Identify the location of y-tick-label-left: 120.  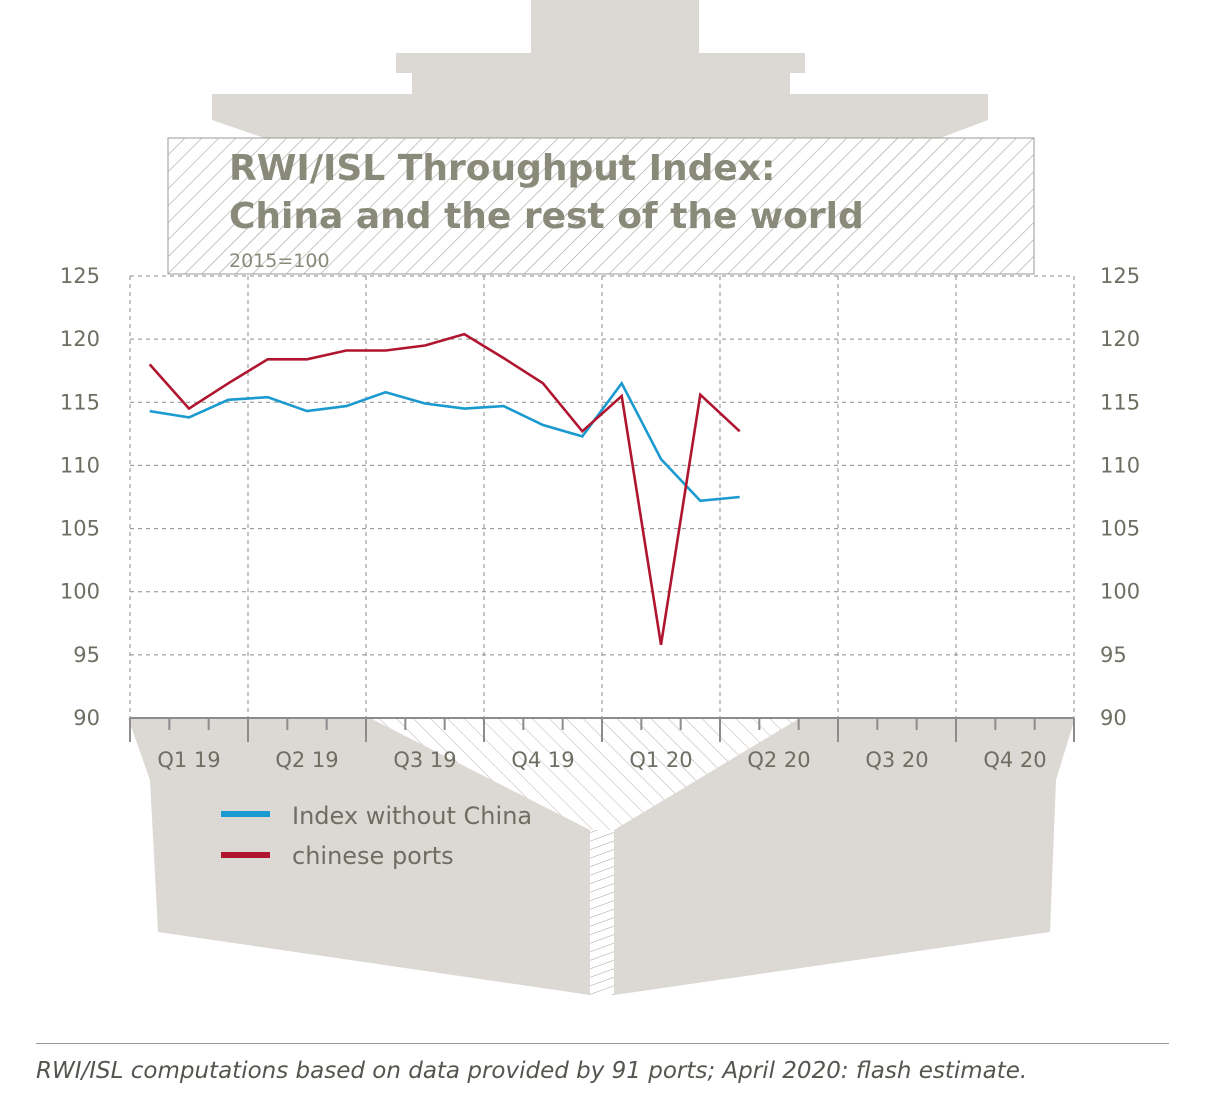
(80, 339).